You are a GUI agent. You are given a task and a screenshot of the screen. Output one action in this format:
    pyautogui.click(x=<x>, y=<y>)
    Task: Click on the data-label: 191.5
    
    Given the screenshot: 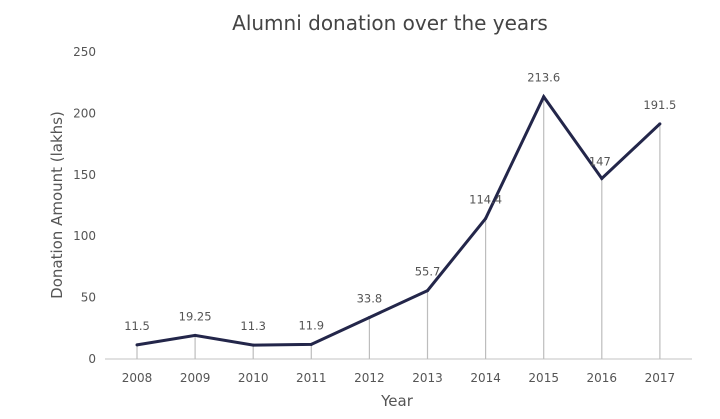 What is the action you would take?
    pyautogui.click(x=659, y=105)
    